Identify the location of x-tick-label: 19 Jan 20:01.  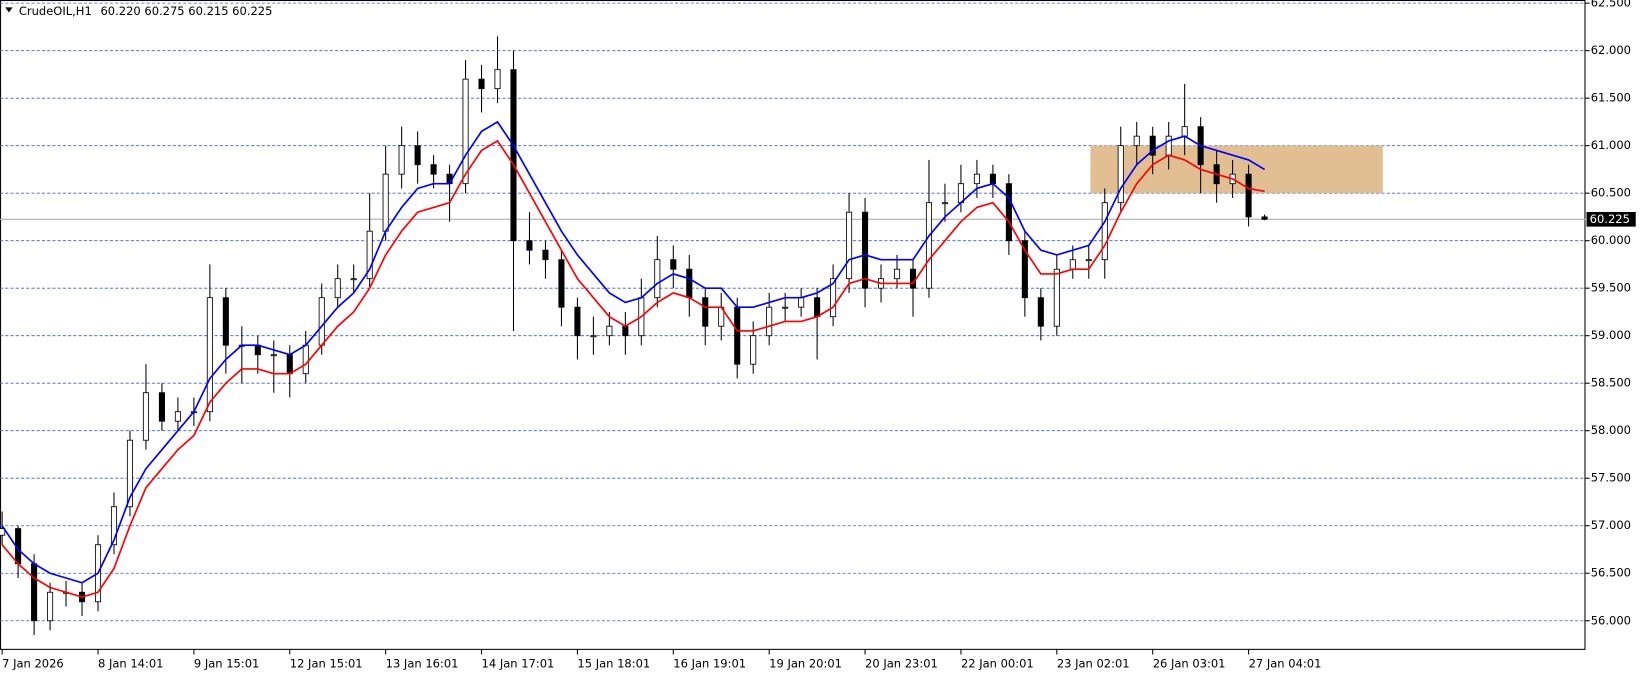
(805, 663).